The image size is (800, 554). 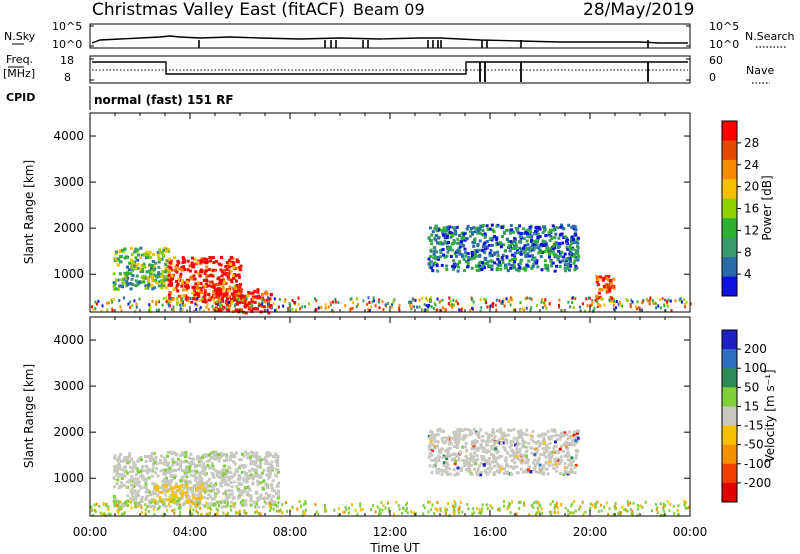 What do you see at coordinates (729, 267) in the screenshot?
I see `colorbar-block` at bounding box center [729, 267].